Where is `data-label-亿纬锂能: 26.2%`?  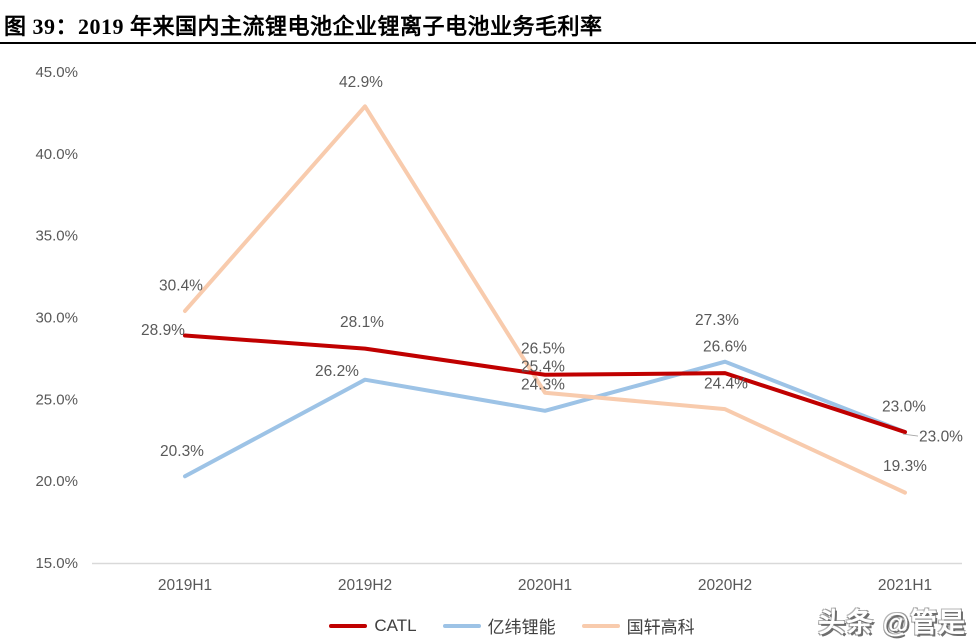
data-label-亿纬锂能: 26.2% is located at coordinates (337, 371).